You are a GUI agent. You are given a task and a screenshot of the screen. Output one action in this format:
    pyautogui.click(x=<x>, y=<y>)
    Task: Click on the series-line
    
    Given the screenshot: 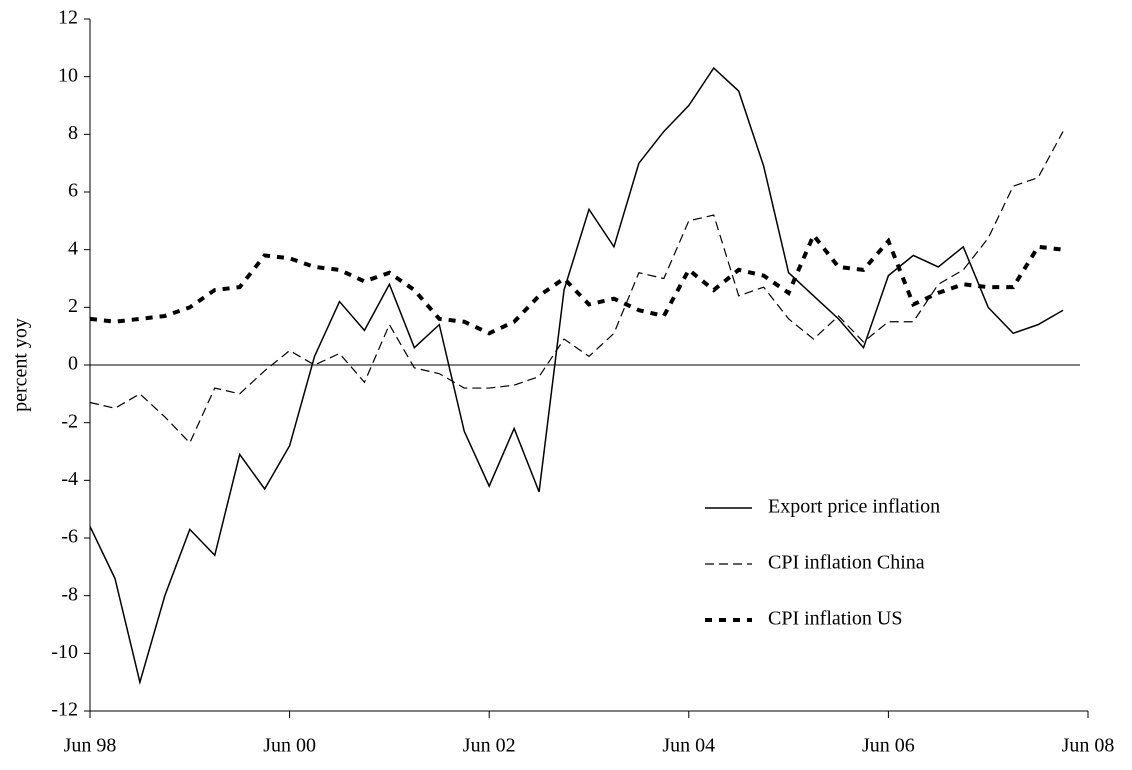 What is the action you would take?
    pyautogui.click(x=576, y=283)
    